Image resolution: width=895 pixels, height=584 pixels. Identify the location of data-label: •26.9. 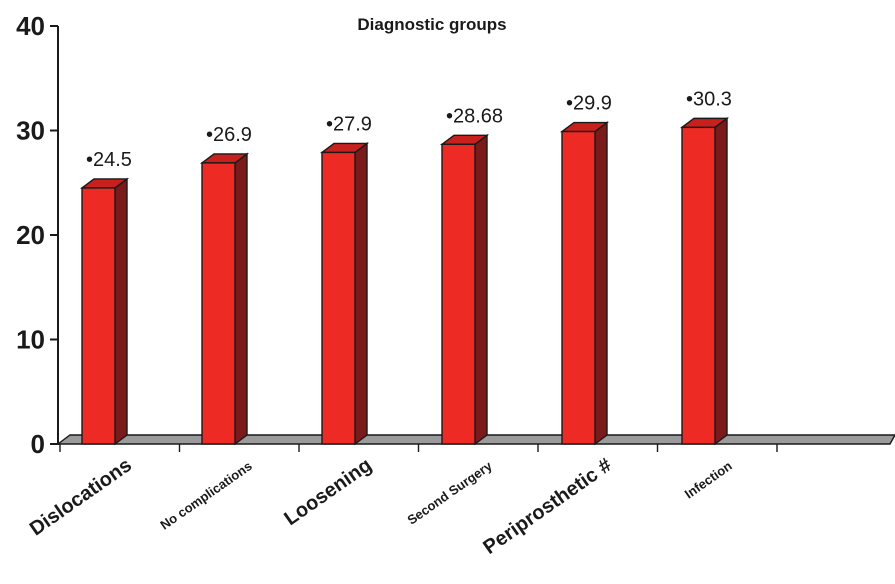
(229, 135).